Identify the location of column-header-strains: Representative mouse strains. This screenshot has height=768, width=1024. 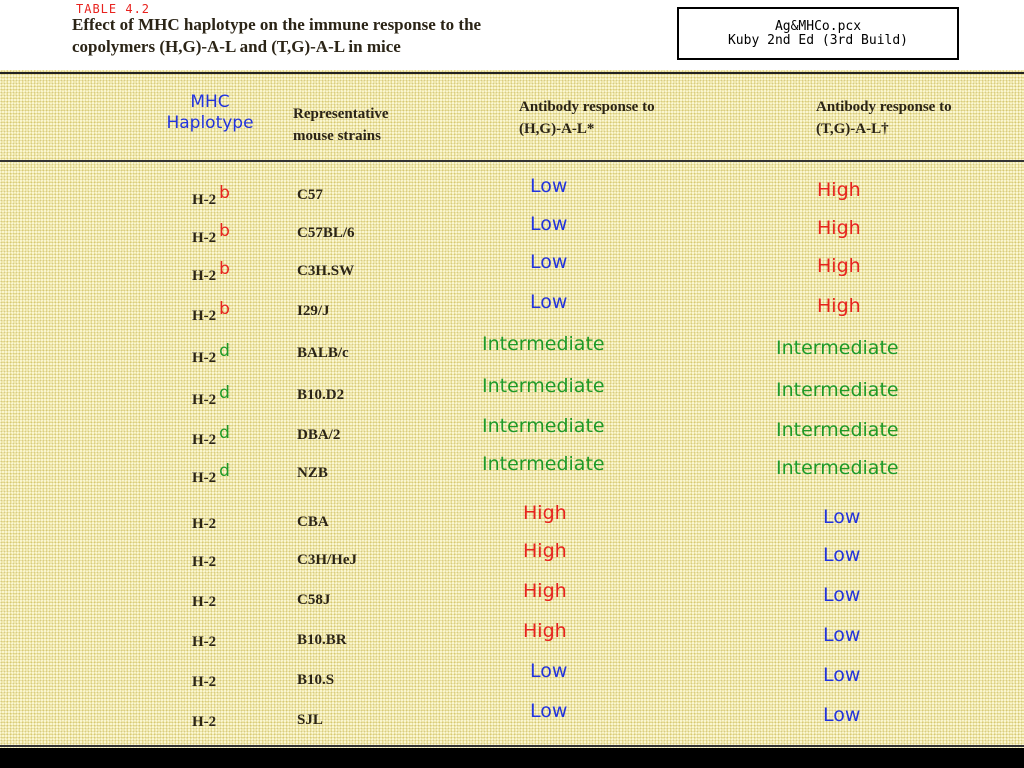
(341, 125).